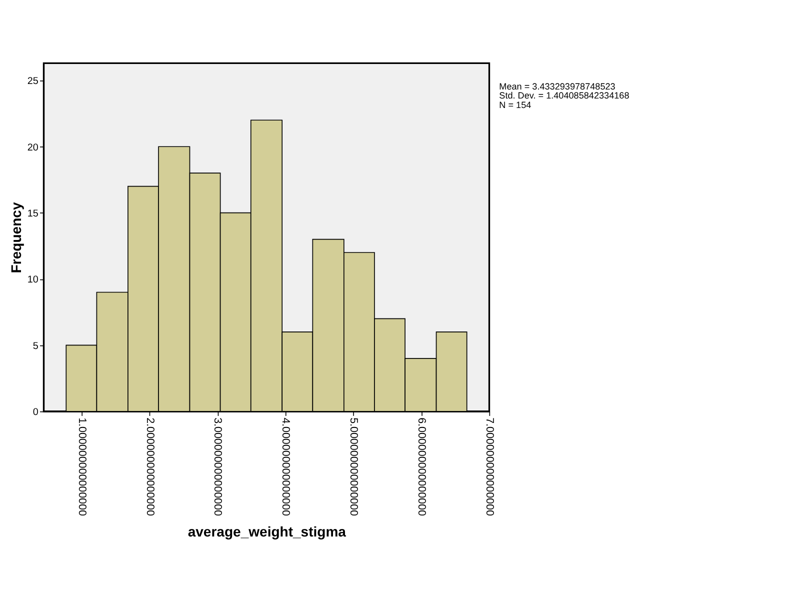  What do you see at coordinates (421, 467) in the screenshot?
I see `x-tick-label: 6.000000000000000` at bounding box center [421, 467].